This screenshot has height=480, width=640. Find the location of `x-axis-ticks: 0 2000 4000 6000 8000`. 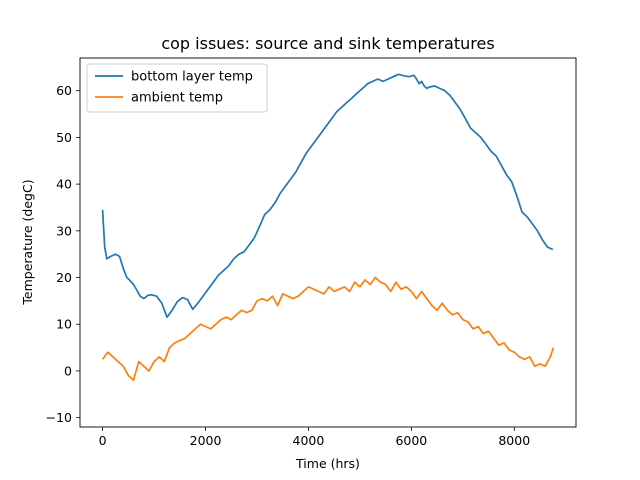

x-axis-ticks: 0 2000 4000 6000 8000 is located at coordinates (314, 437).